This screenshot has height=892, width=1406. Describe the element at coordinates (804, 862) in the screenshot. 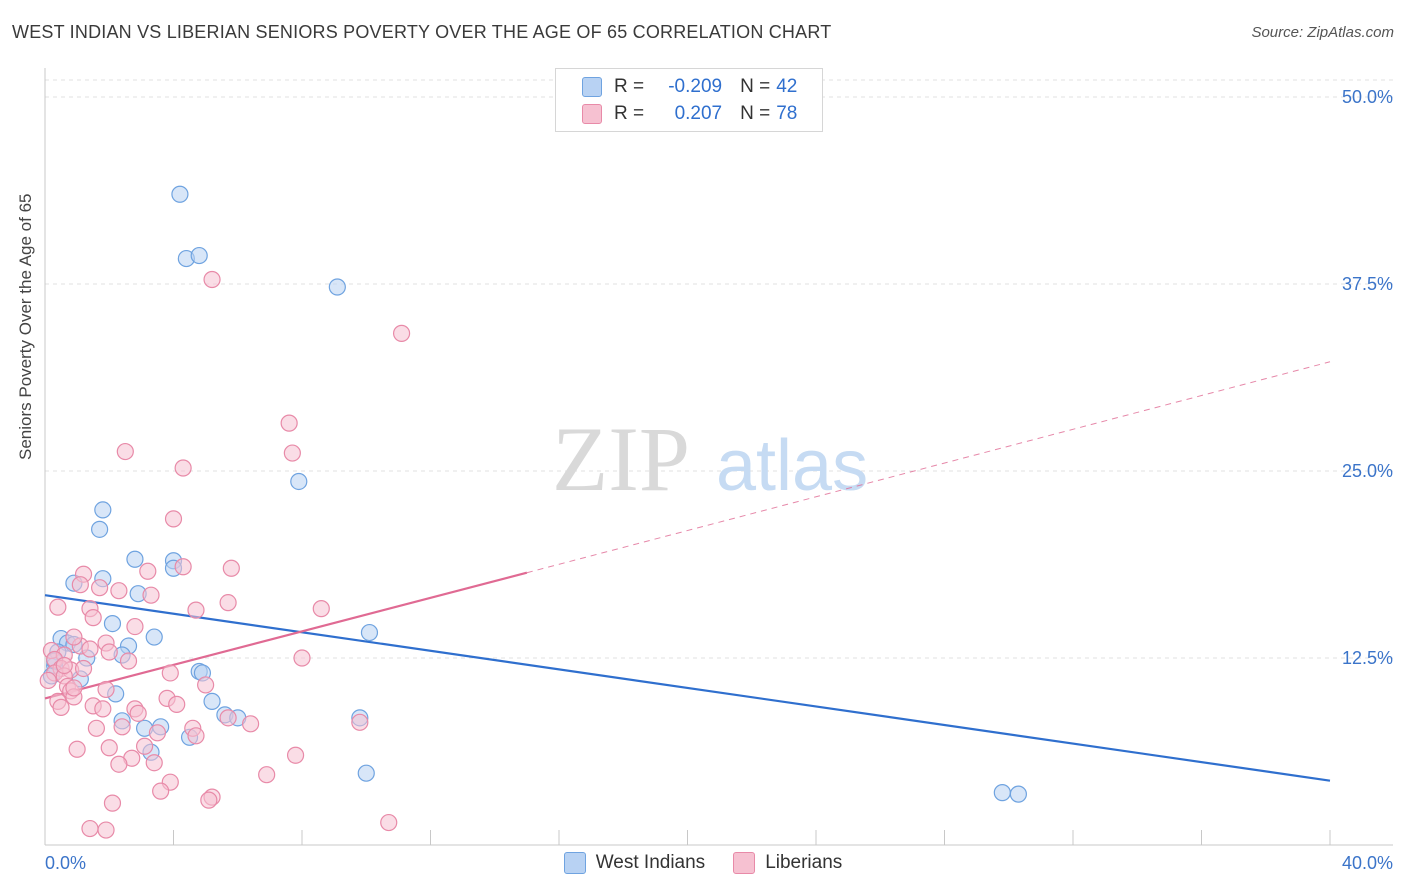

I see `legend-label-liberians: Liberians` at that location.